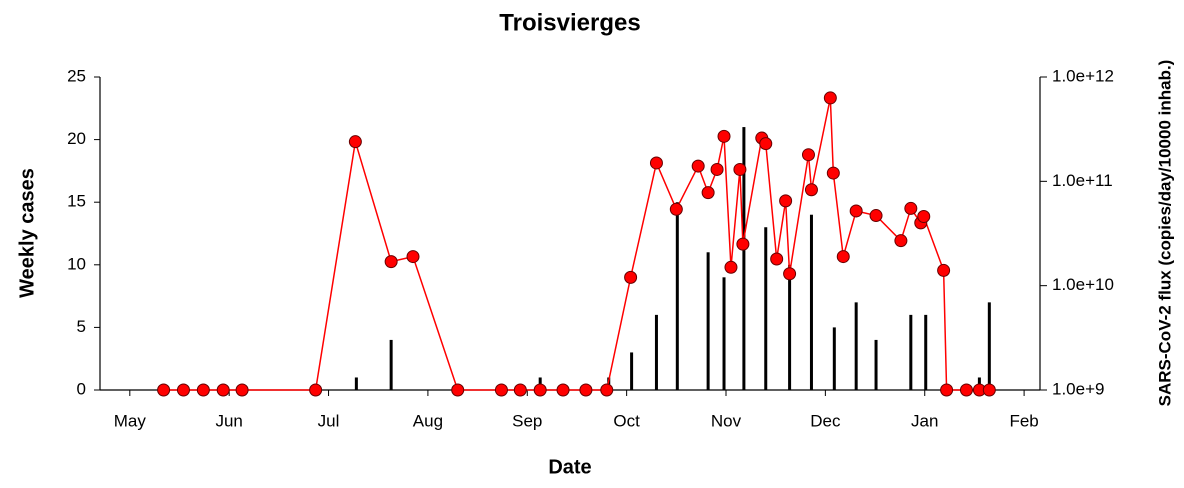  I want to click on y-tick-label: 15, so click(76, 201).